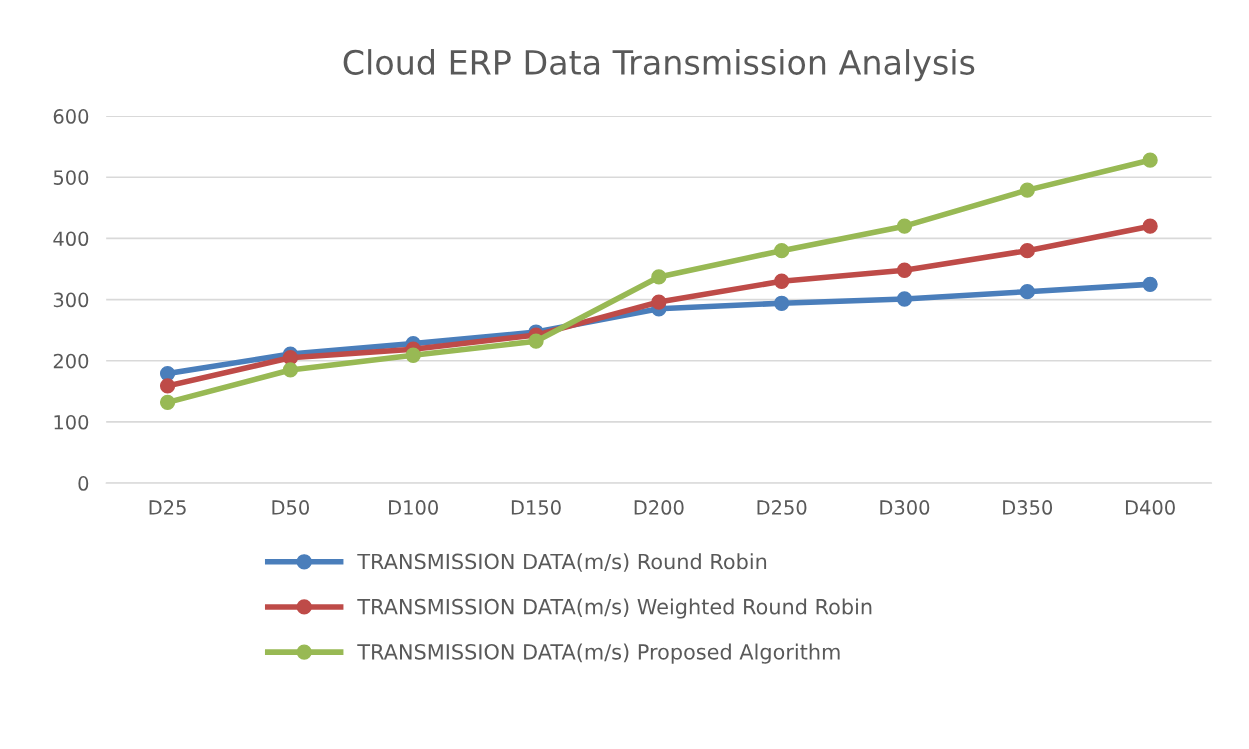 Image resolution: width=1249 pixels, height=749 pixels. I want to click on legend-label: TRANSMISSION DATA(m/s) Round Robin, so click(562, 562).